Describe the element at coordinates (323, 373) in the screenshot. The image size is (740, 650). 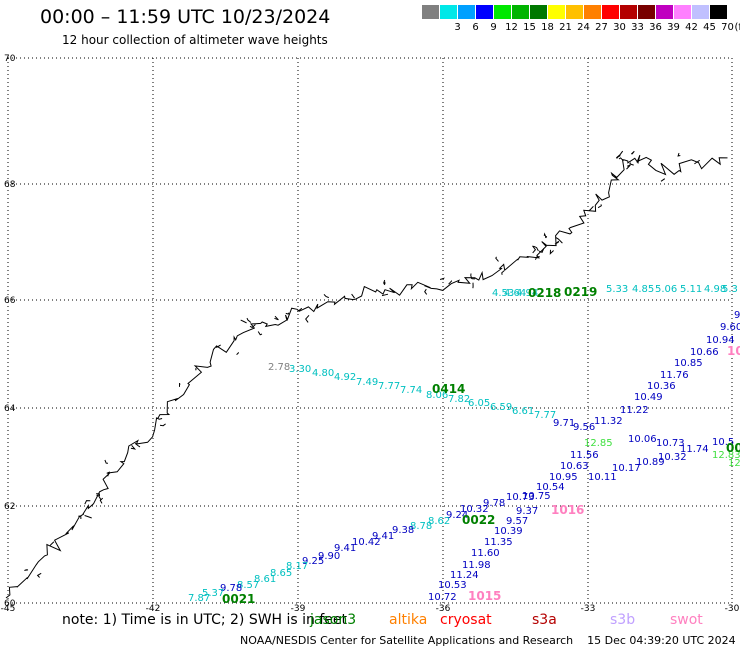
I see `swh-value: 4.80` at that location.